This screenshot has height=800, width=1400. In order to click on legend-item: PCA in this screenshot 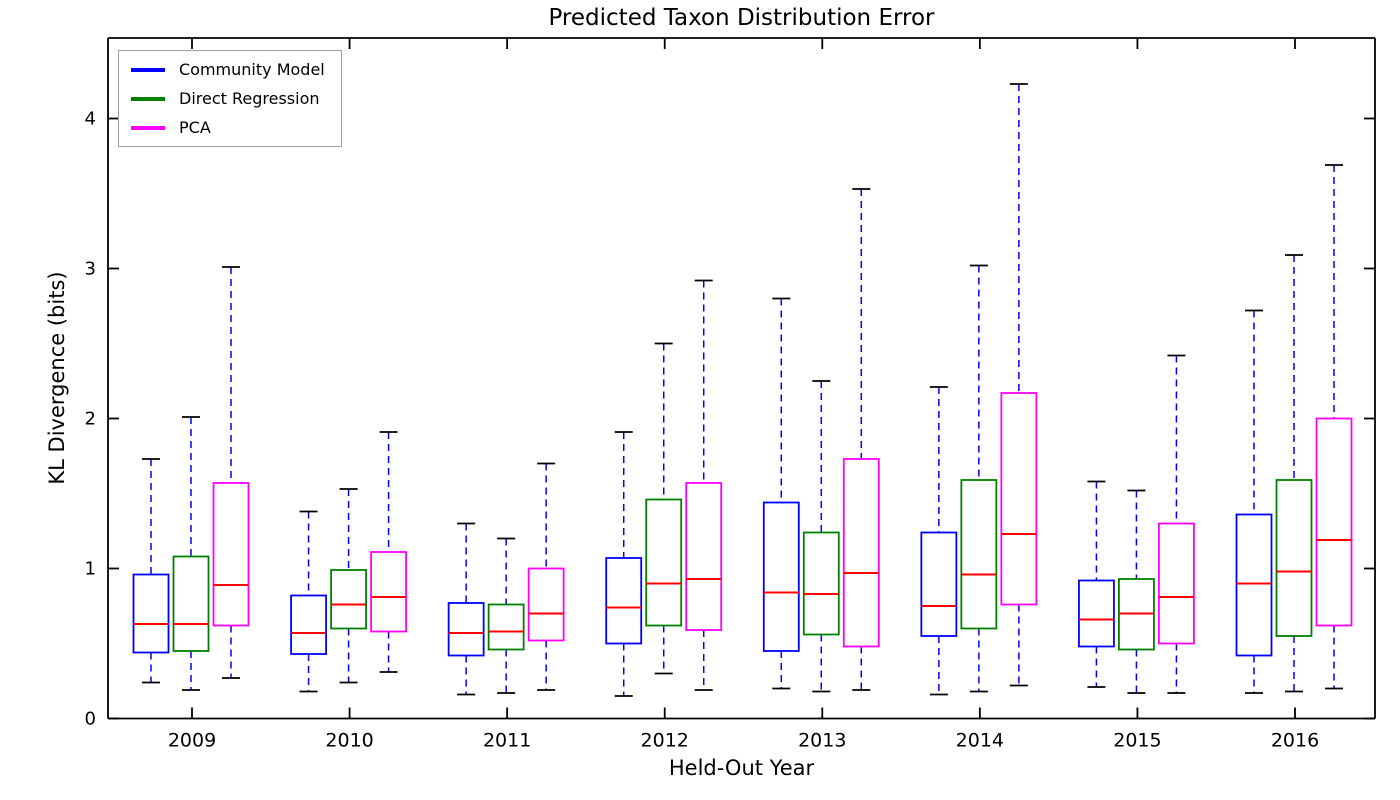, I will do `click(228, 127)`.